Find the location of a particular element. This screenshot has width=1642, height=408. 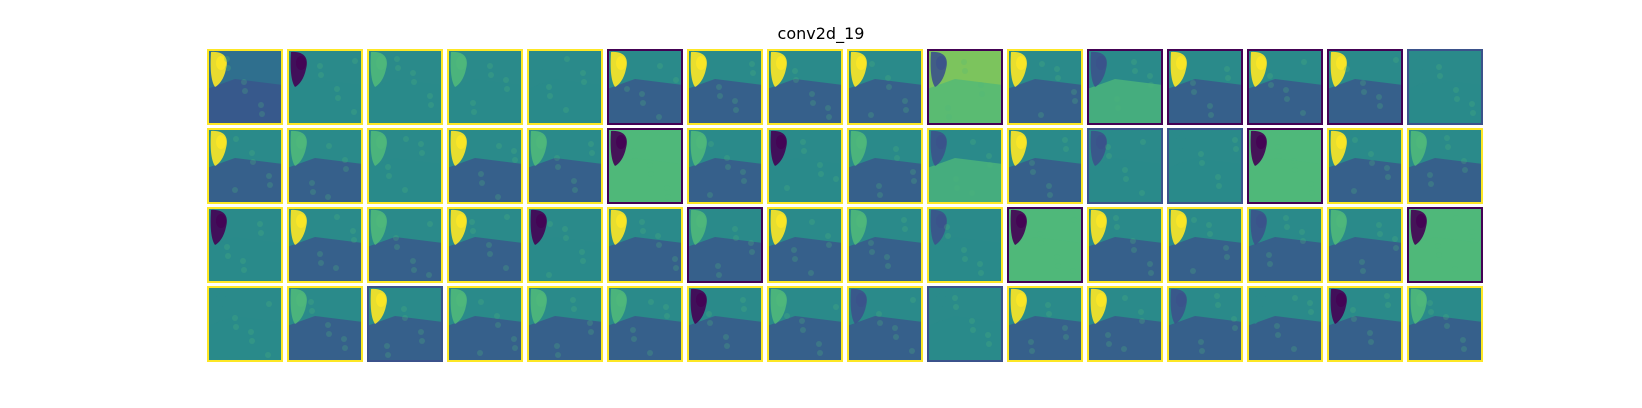

figure-title: conv2d_19 is located at coordinates (821, 33).